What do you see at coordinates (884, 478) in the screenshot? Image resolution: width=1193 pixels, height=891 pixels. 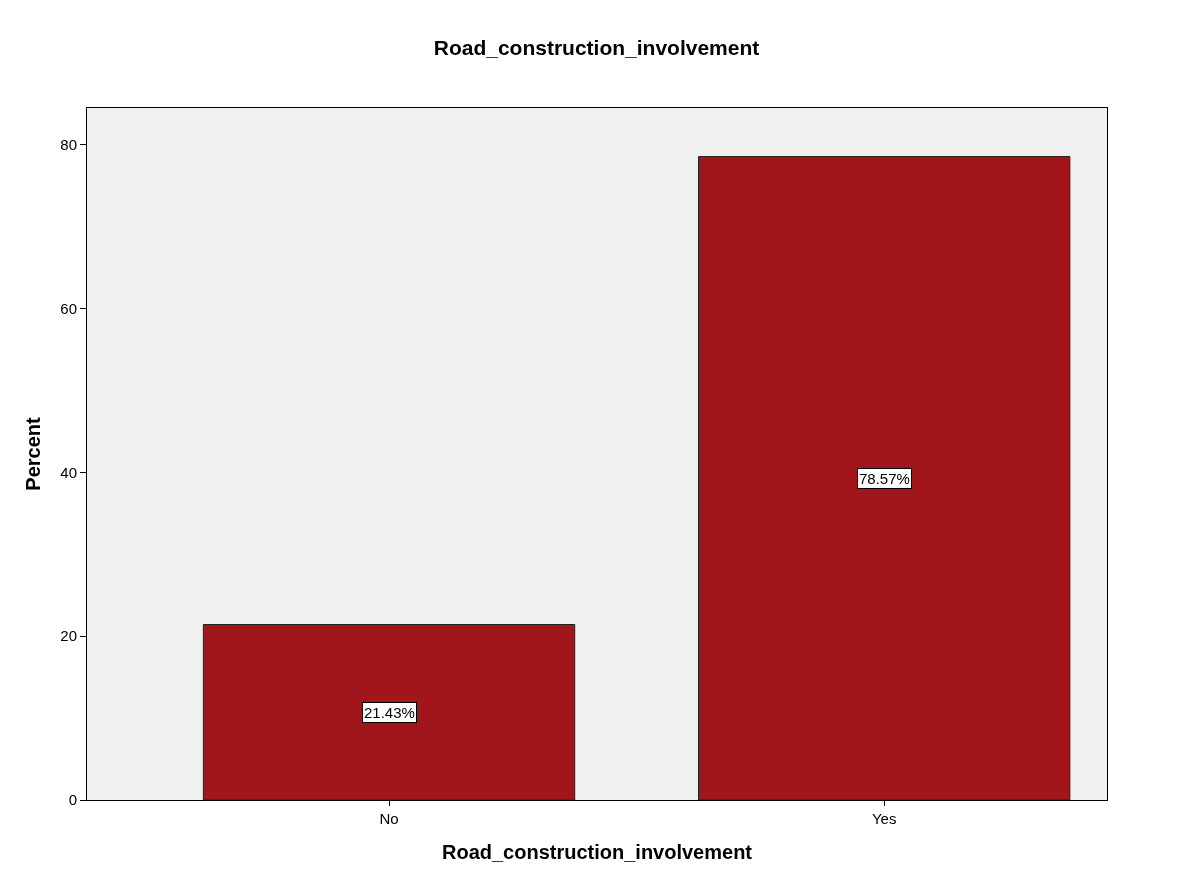 I see `data-label: 78.57%` at bounding box center [884, 478].